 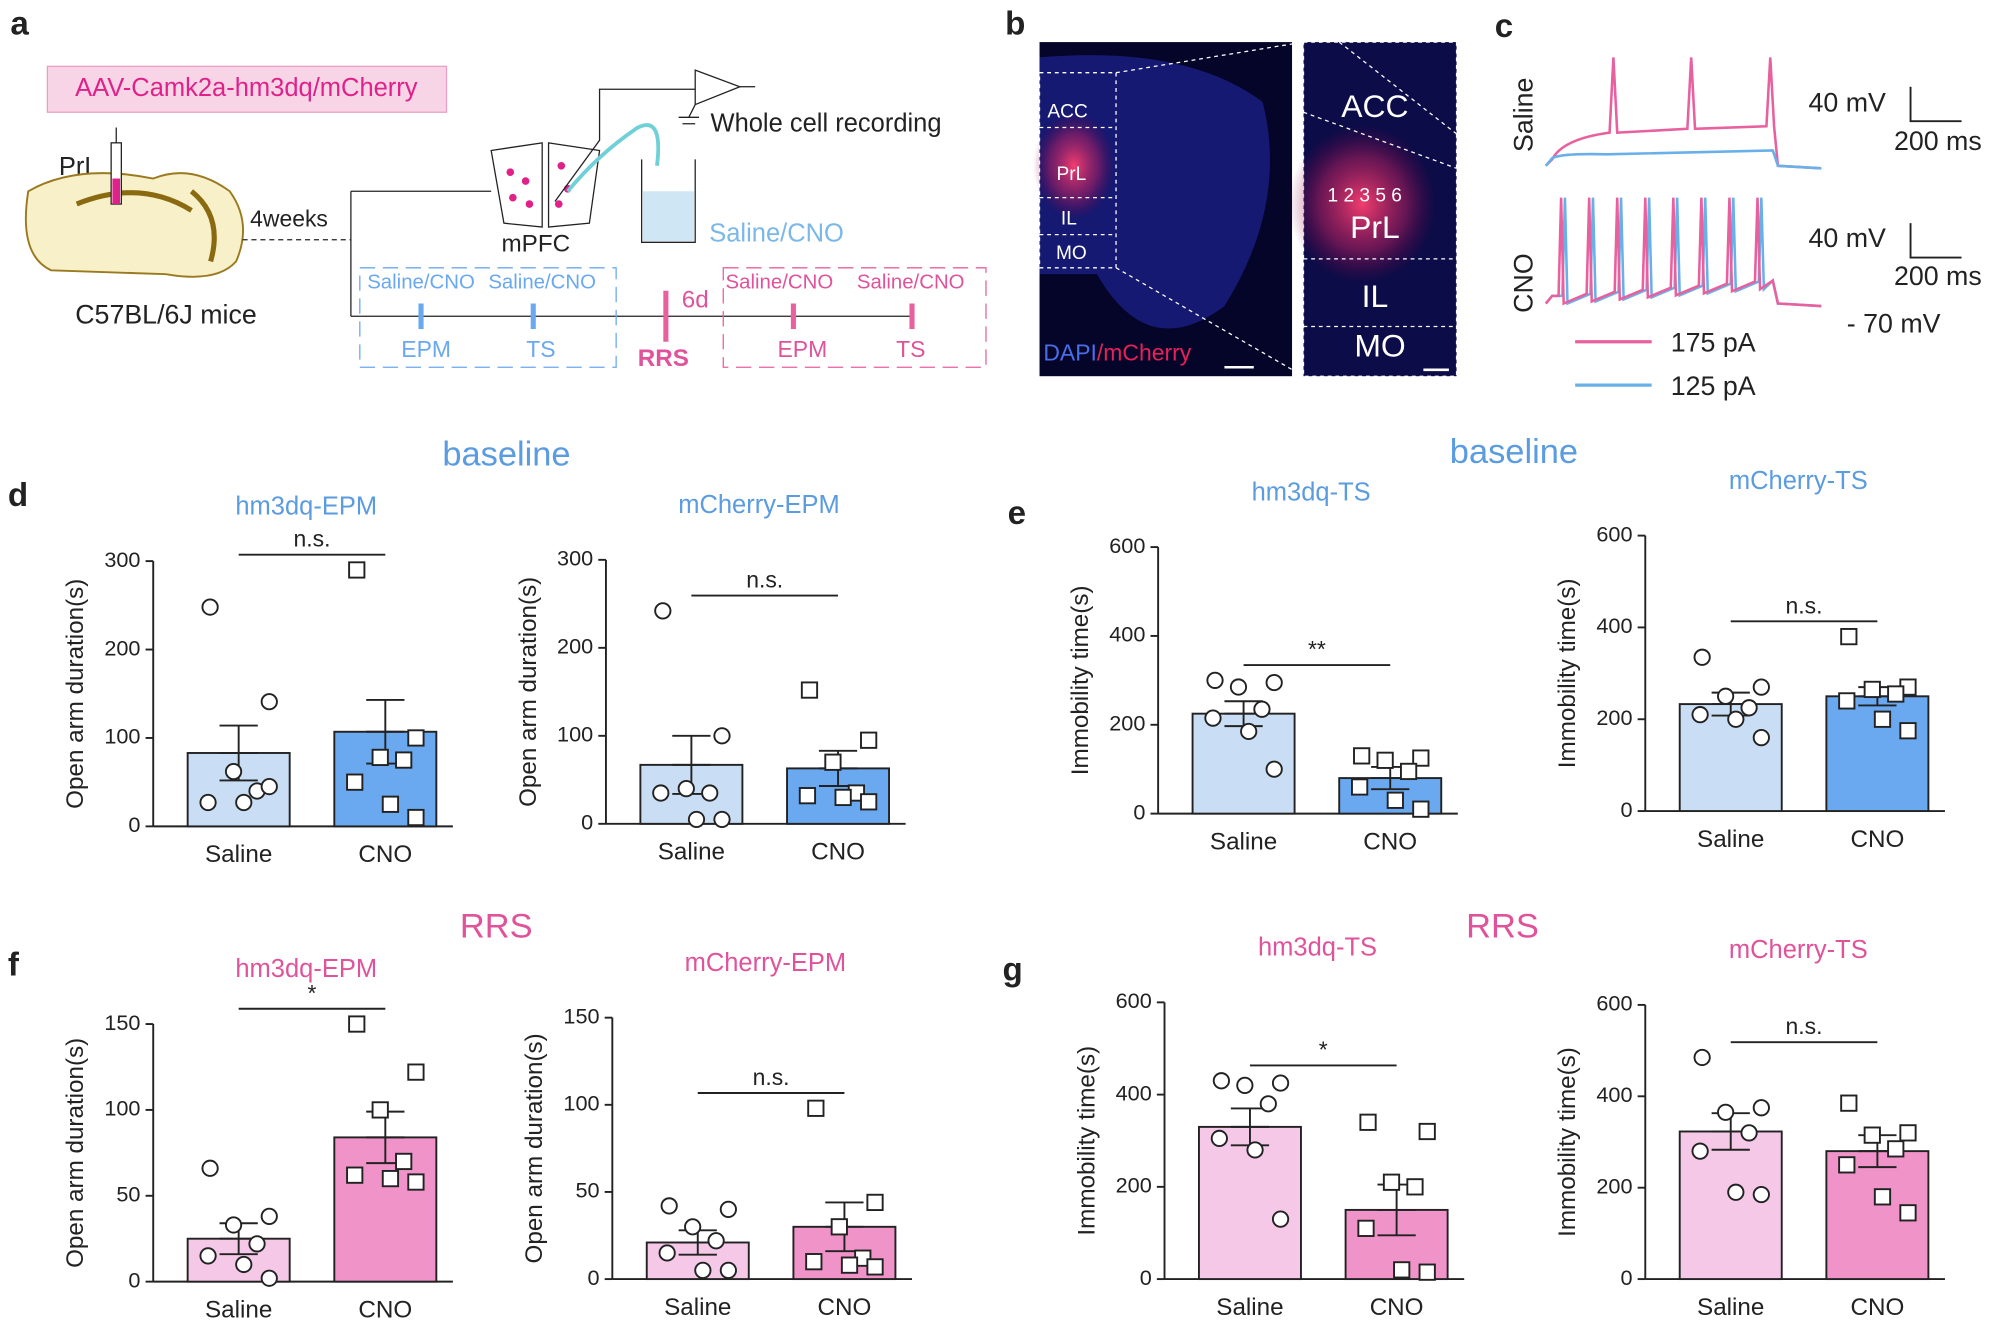 What do you see at coordinates (575, 734) in the screenshot?
I see `y-tick-label: 100` at bounding box center [575, 734].